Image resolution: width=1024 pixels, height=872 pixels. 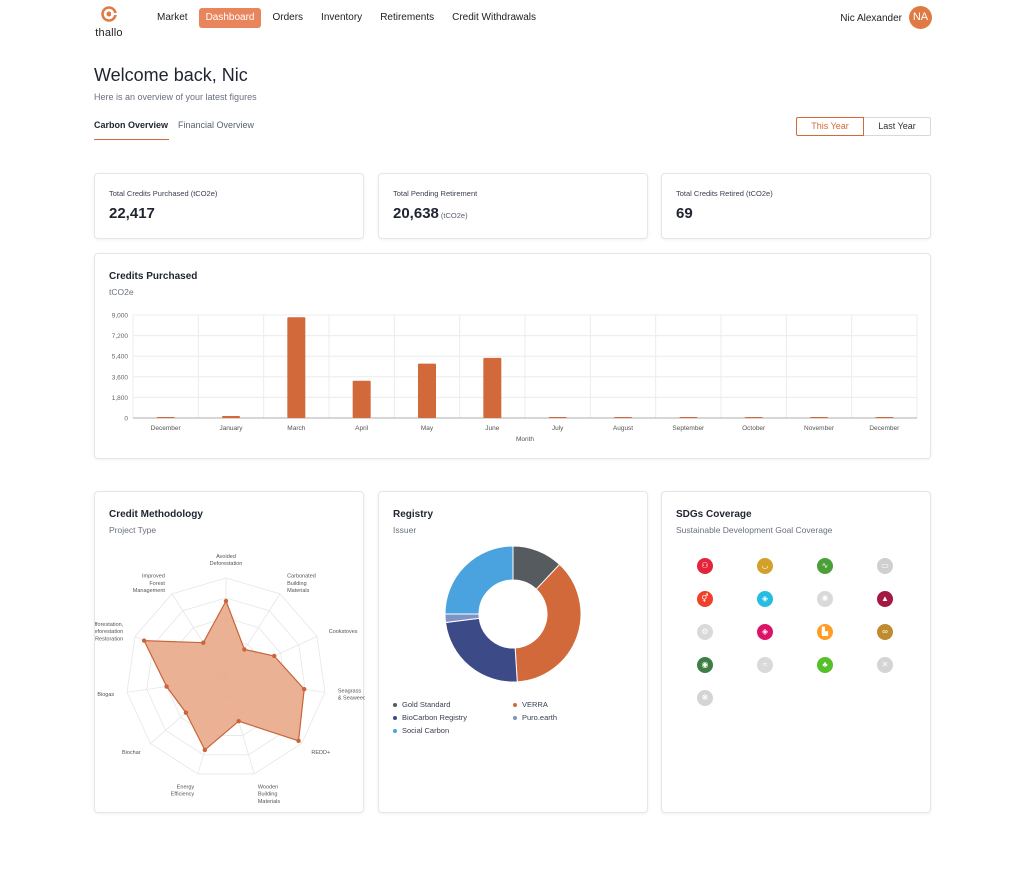 What do you see at coordinates (825, 599) in the screenshot?
I see `sun-icon: ✺` at bounding box center [825, 599].